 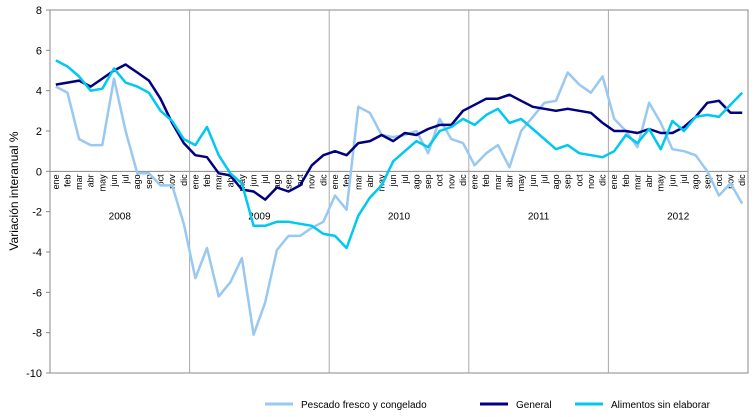 What do you see at coordinates (120, 216) in the screenshot?
I see `year-label: 2008` at bounding box center [120, 216].